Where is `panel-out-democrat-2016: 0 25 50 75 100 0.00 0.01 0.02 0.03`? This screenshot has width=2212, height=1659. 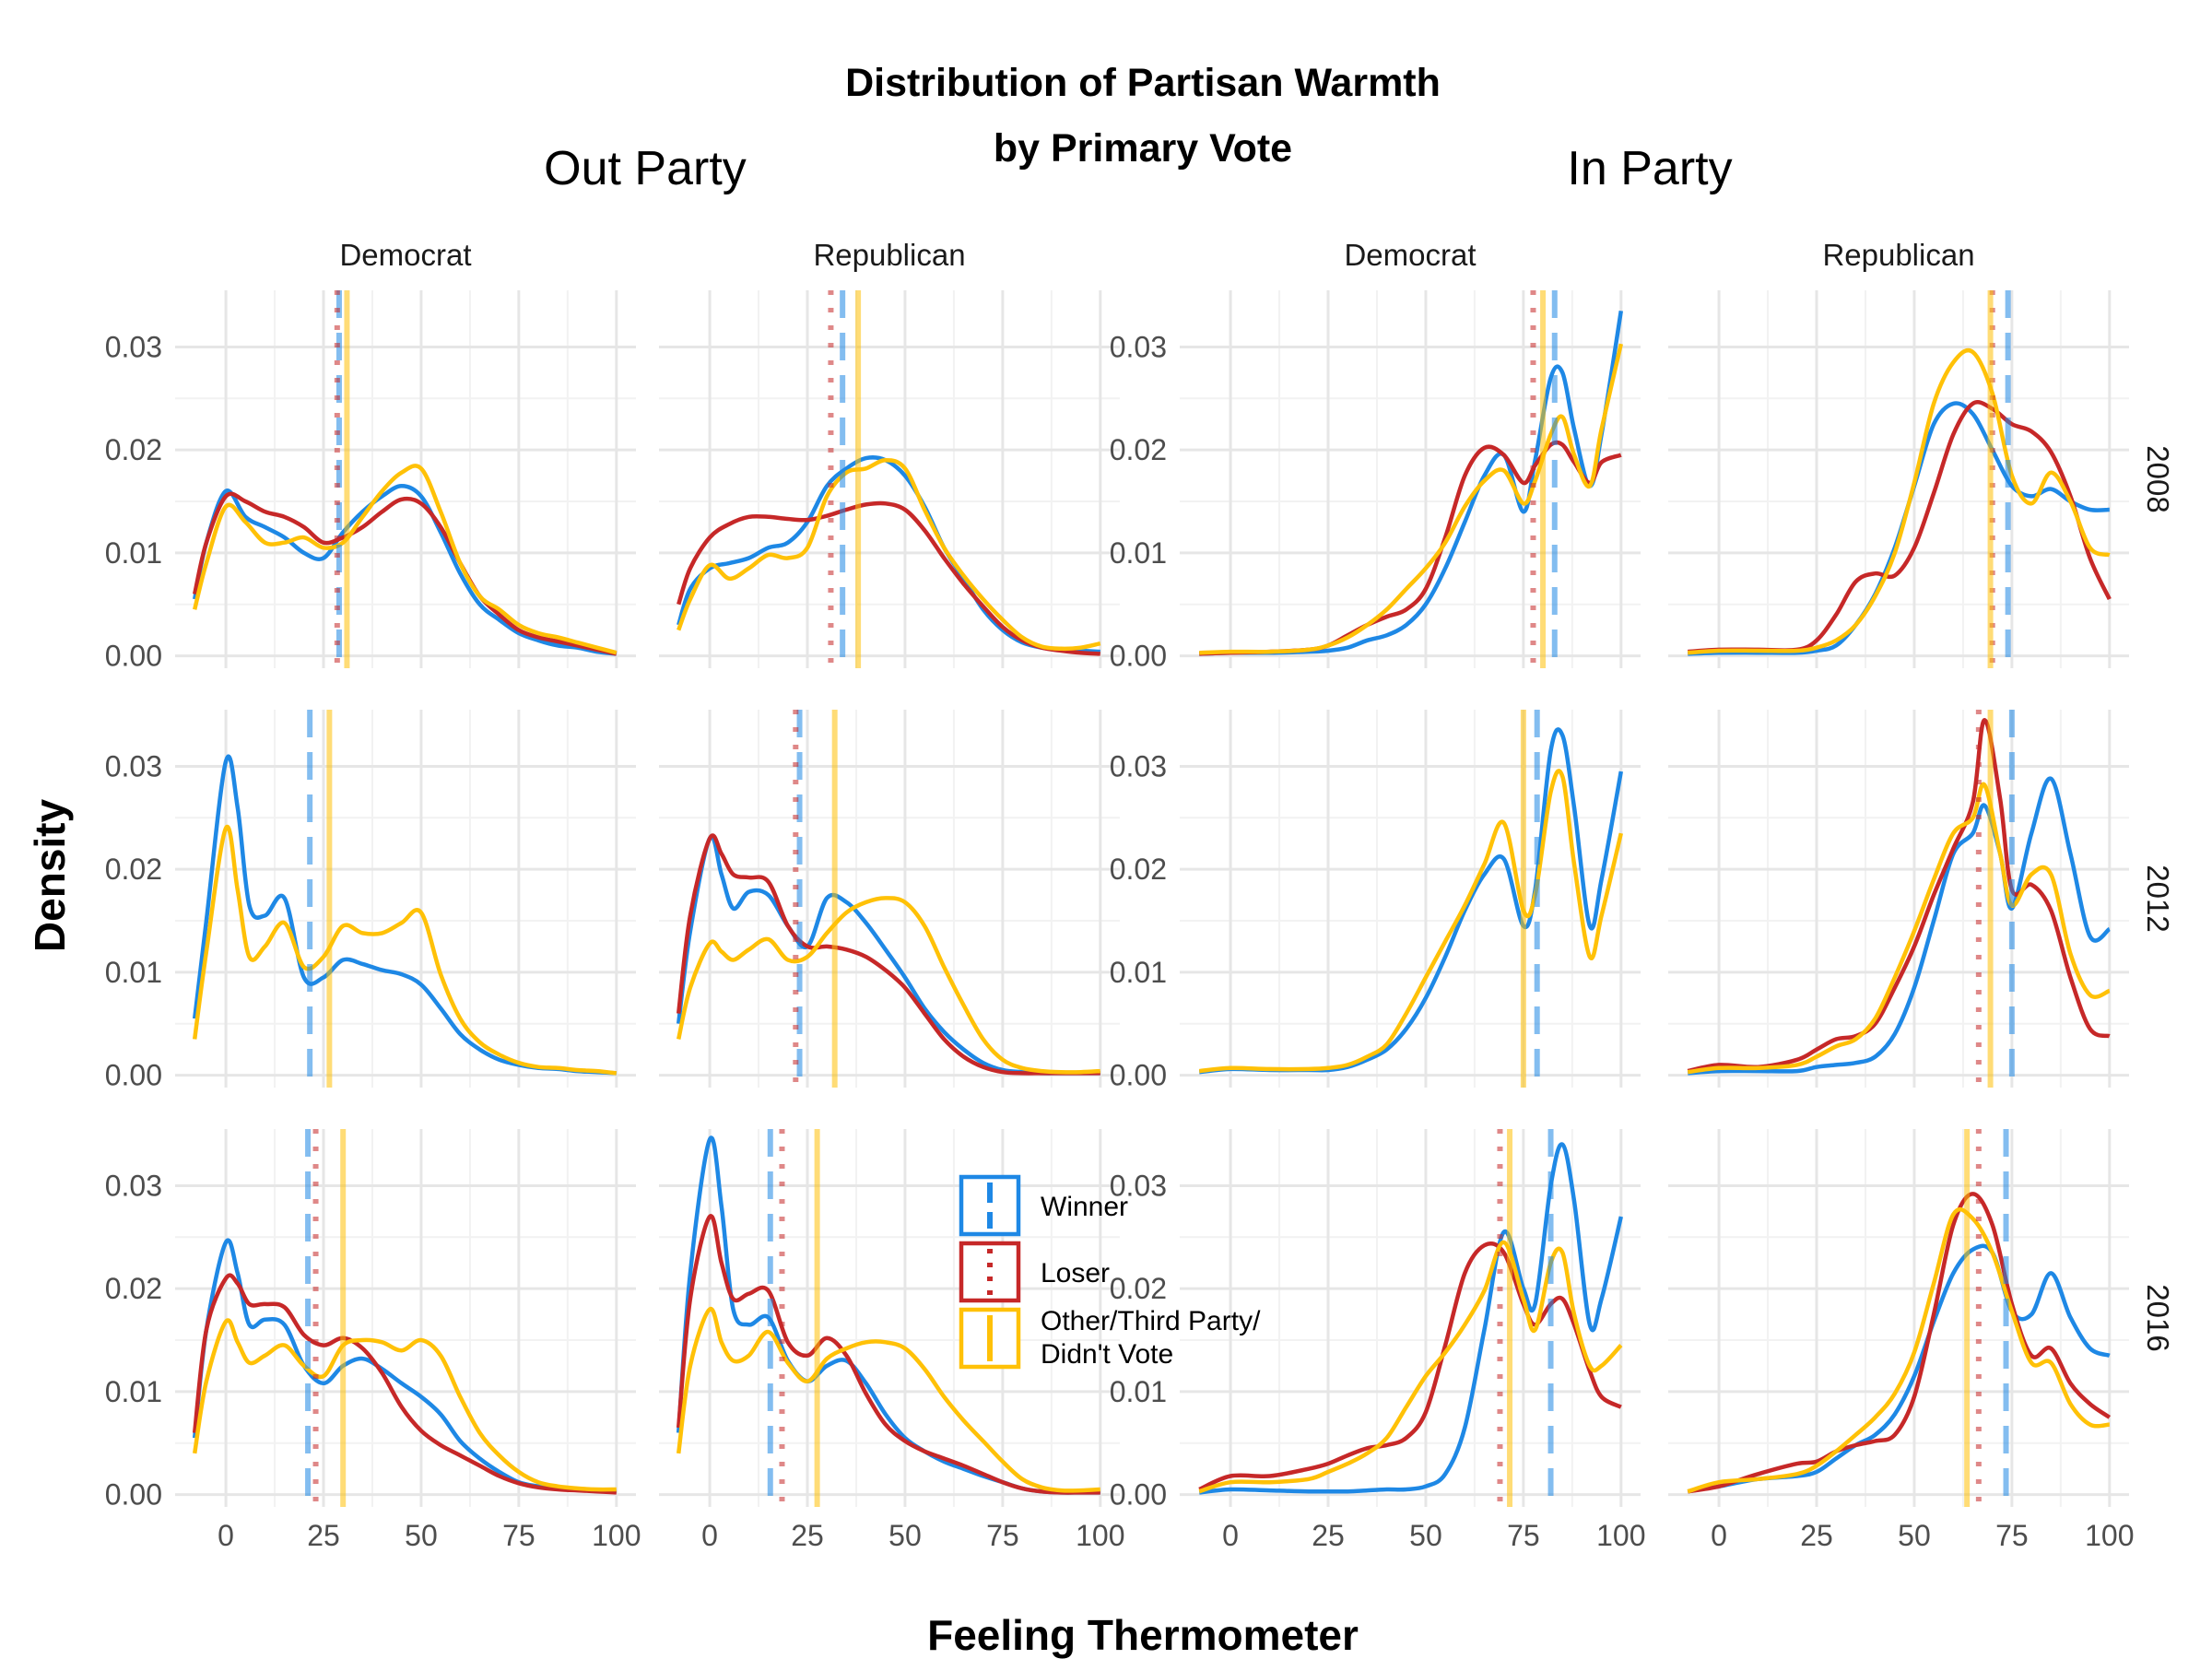
panel-out-democrat-2016: 0 25 50 75 100 0.00 0.01 0.02 0.03 is located at coordinates (373, 1340).